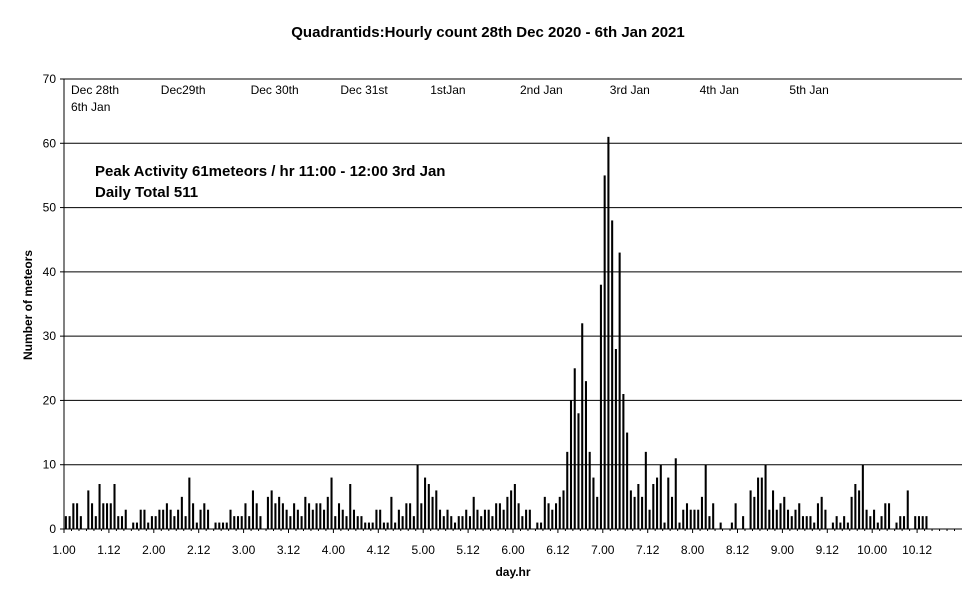 This screenshot has height=600, width=977. What do you see at coordinates (95, 90) in the screenshot?
I see `day-label: Dec 28th` at bounding box center [95, 90].